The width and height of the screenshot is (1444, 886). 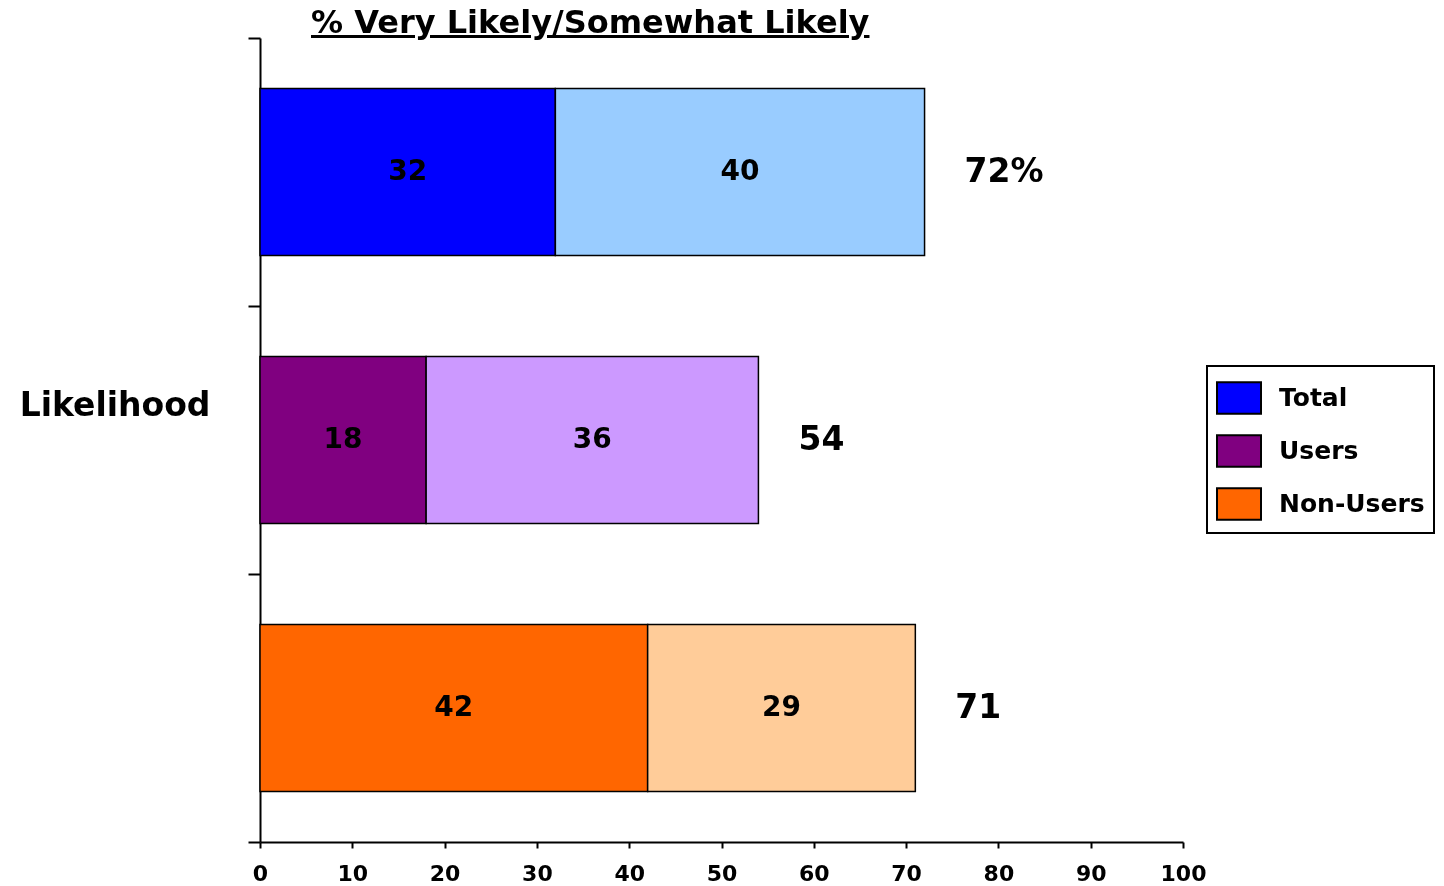 I want to click on total-label: 54, so click(x=821, y=438).